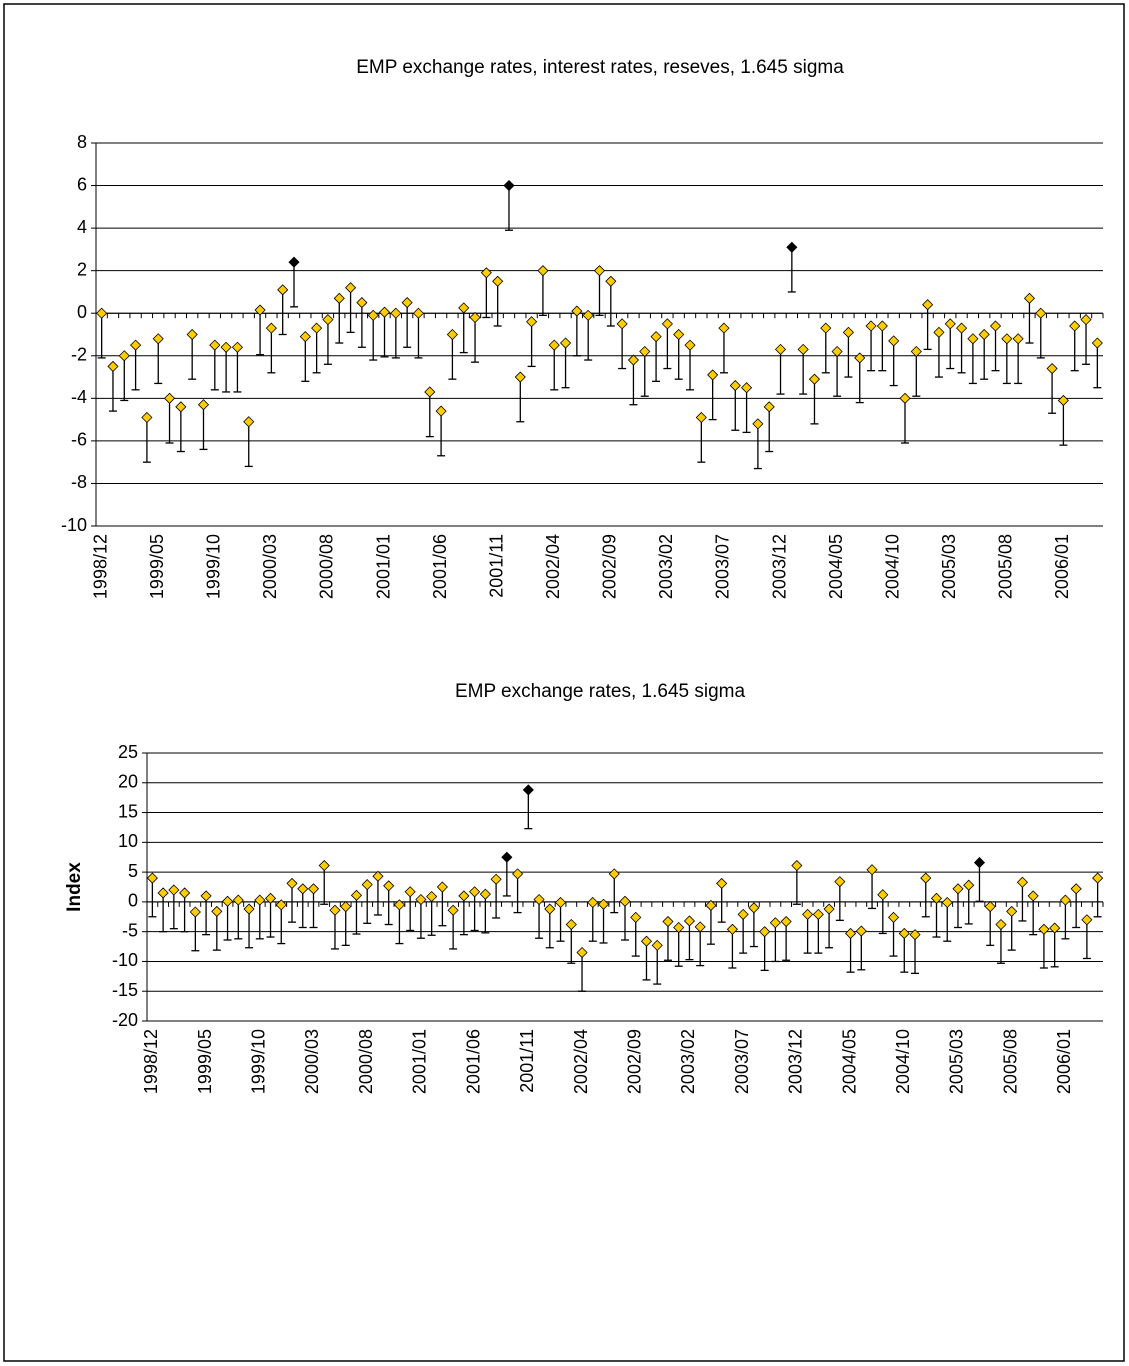 This screenshot has width=1129, height=1366. I want to click on y-tick-label: 4, so click(82, 227).